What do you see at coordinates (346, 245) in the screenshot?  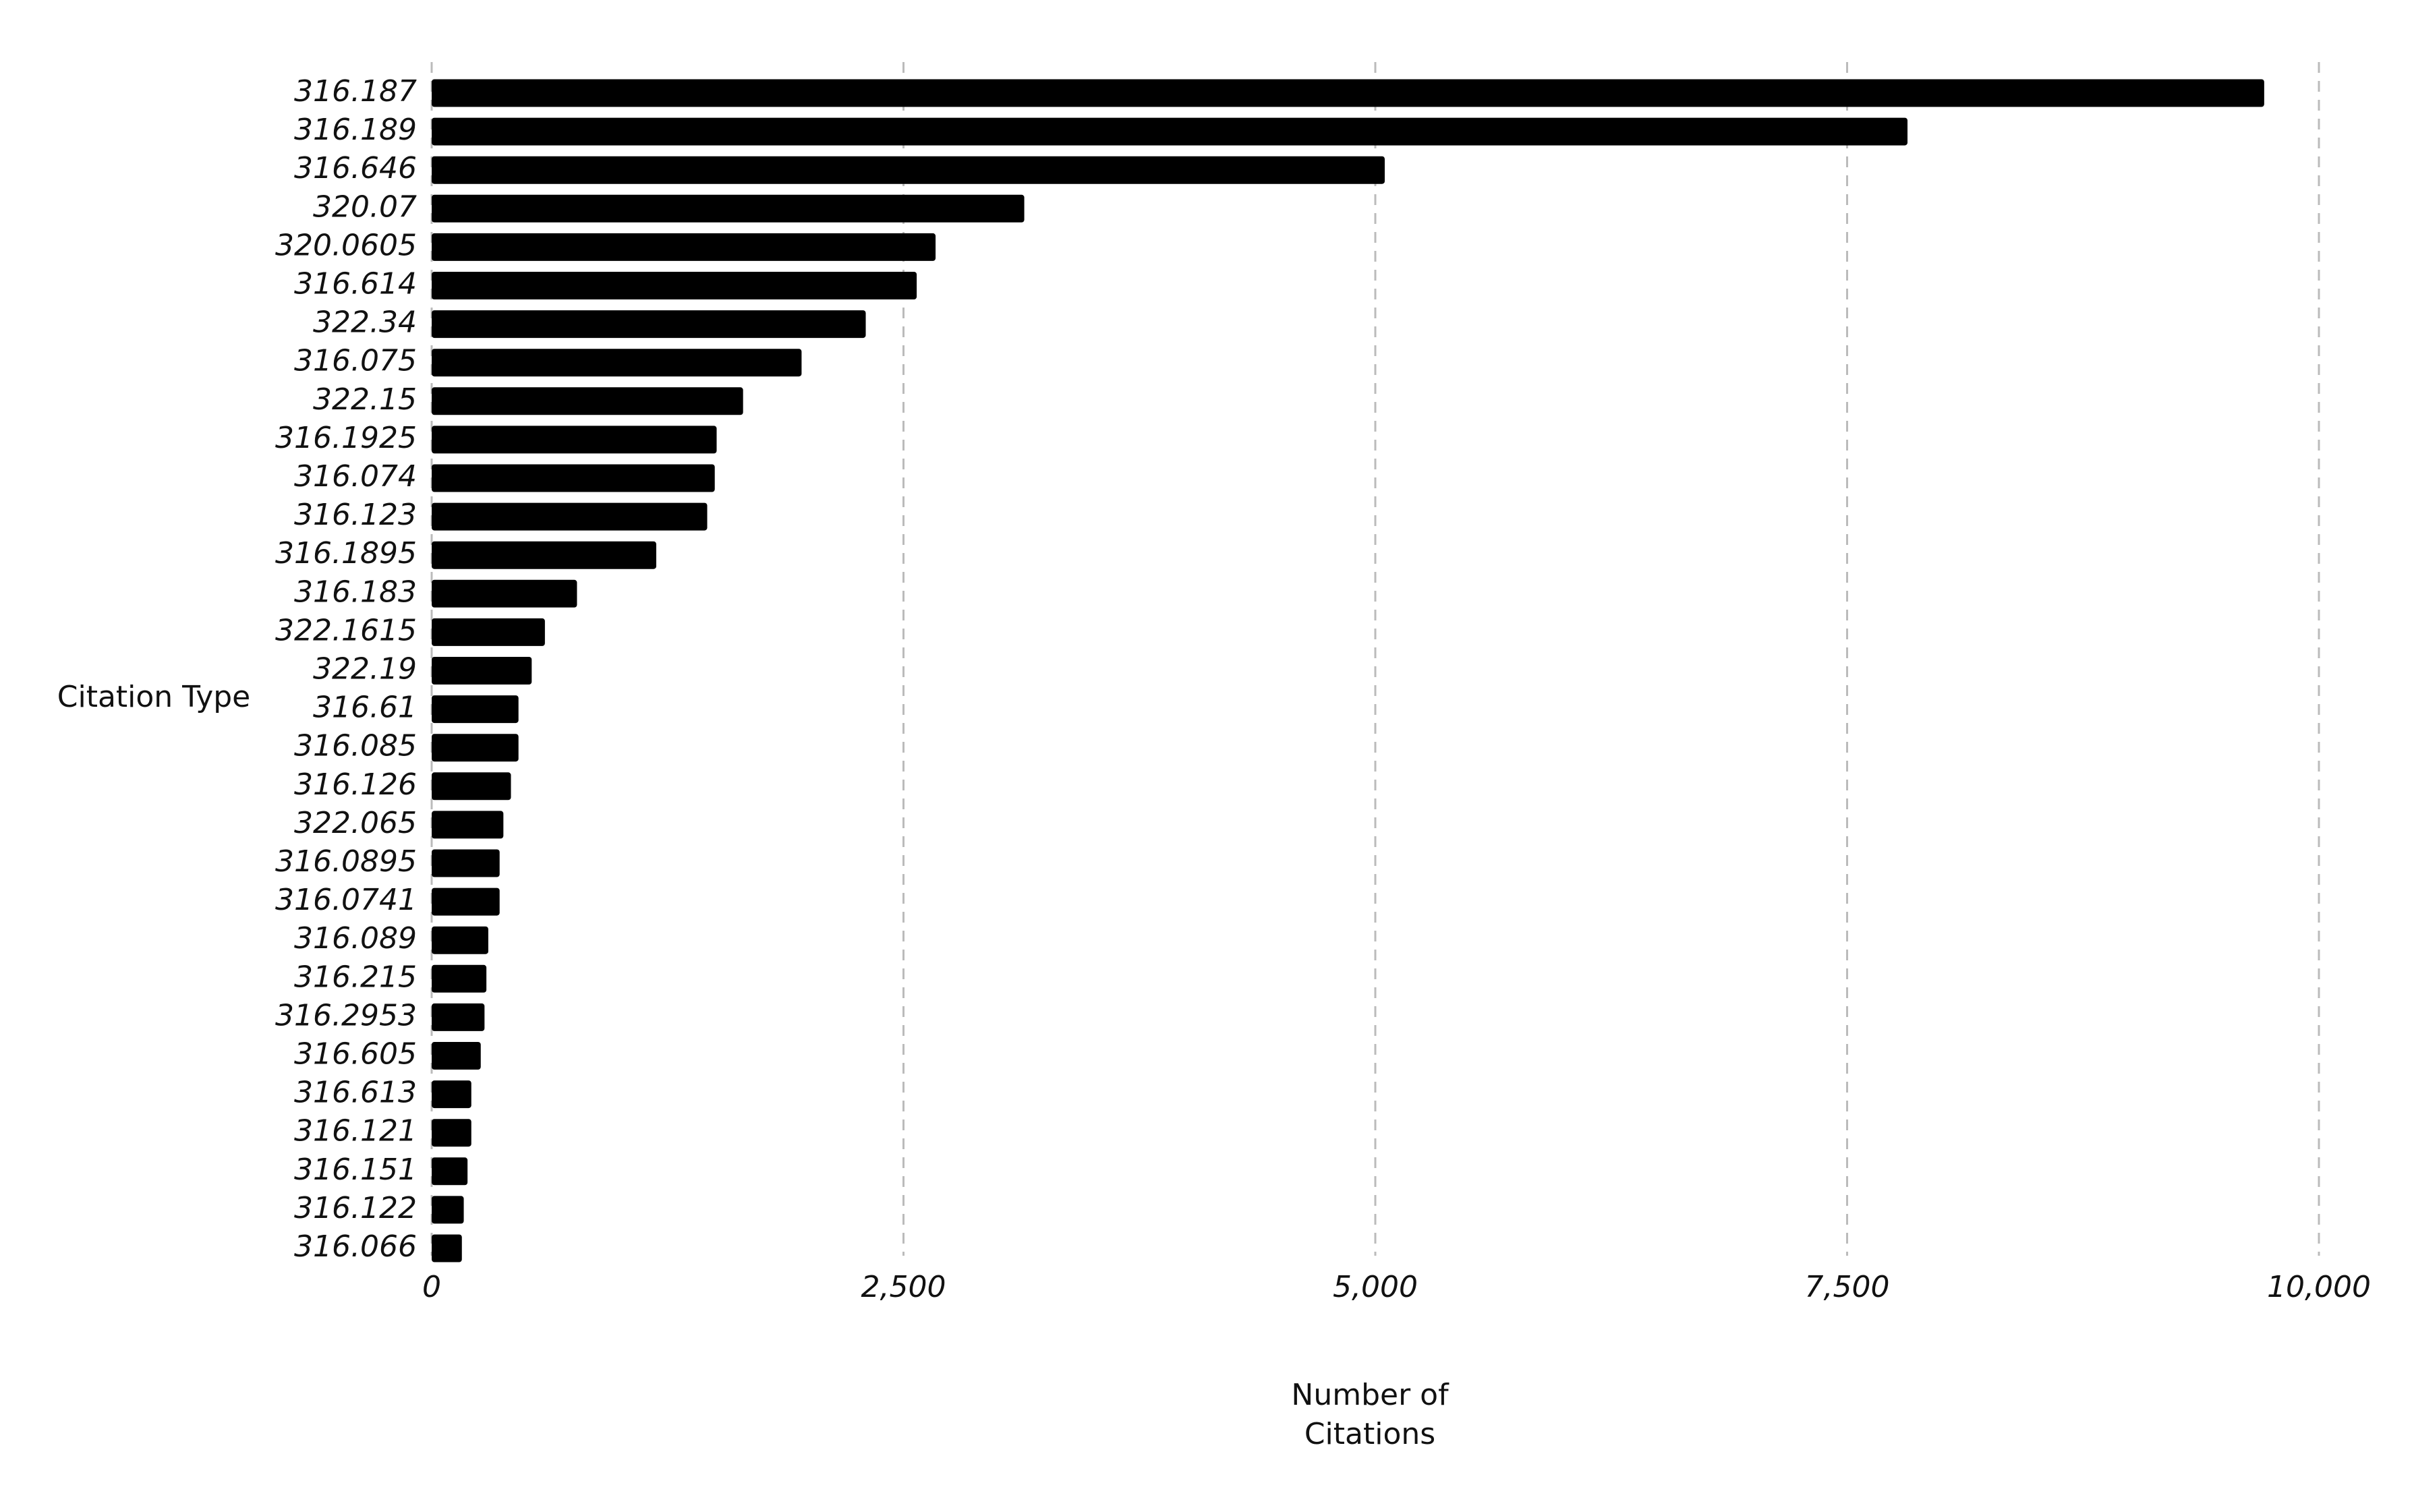 I see `y-tick-label: 320.0605` at bounding box center [346, 245].